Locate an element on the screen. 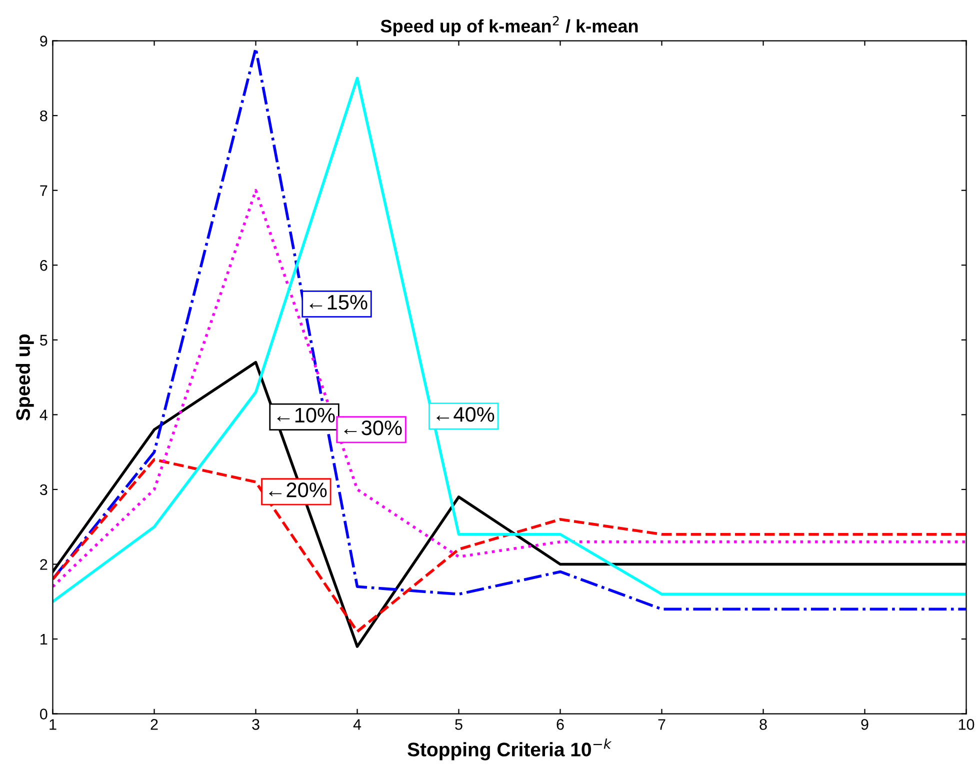 The width and height of the screenshot is (977, 770). y-tick-label: 2 is located at coordinates (44, 564).